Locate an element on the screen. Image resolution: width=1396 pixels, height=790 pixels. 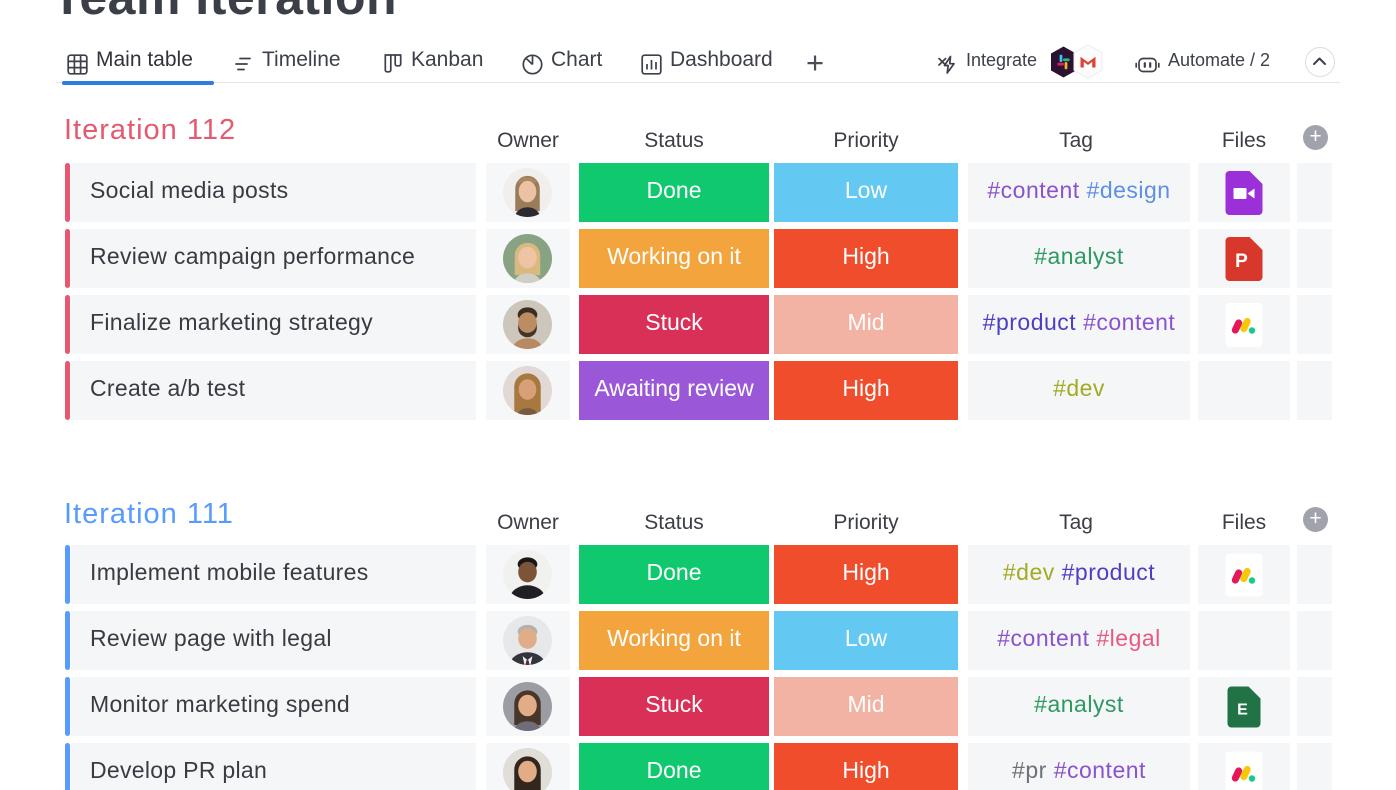
svg-text: P is located at coordinates (1241, 261).